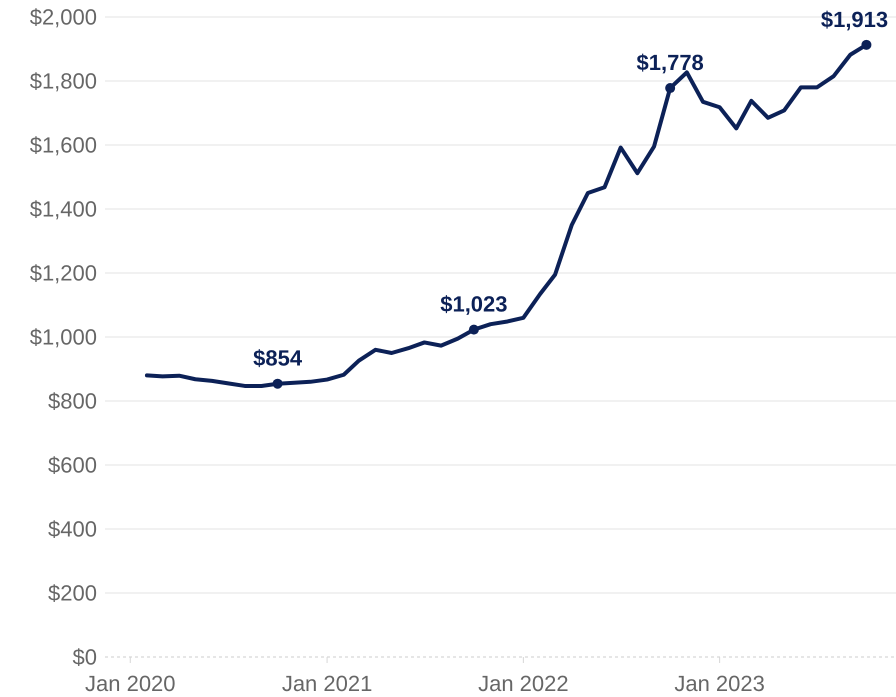 Image resolution: width=896 pixels, height=697 pixels. Describe the element at coordinates (63, 145) in the screenshot. I see `y-tick-label: $1,600` at that location.